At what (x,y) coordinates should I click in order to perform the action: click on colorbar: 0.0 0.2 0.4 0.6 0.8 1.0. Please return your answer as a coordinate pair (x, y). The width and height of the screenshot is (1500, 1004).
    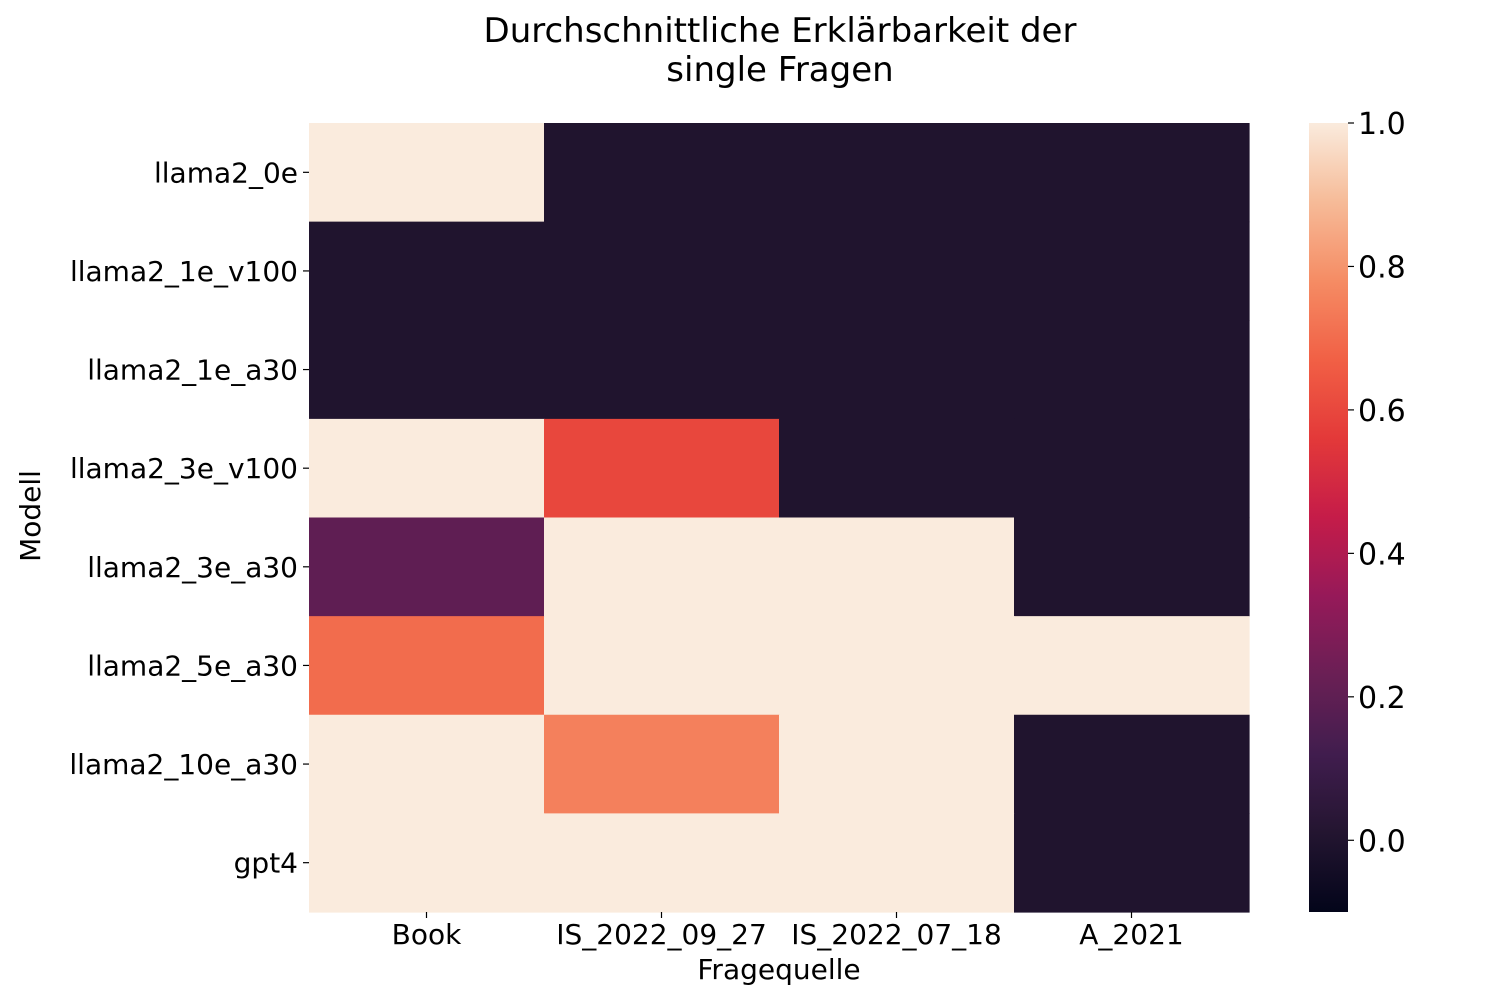
    Looking at the image, I should click on (1357, 509).